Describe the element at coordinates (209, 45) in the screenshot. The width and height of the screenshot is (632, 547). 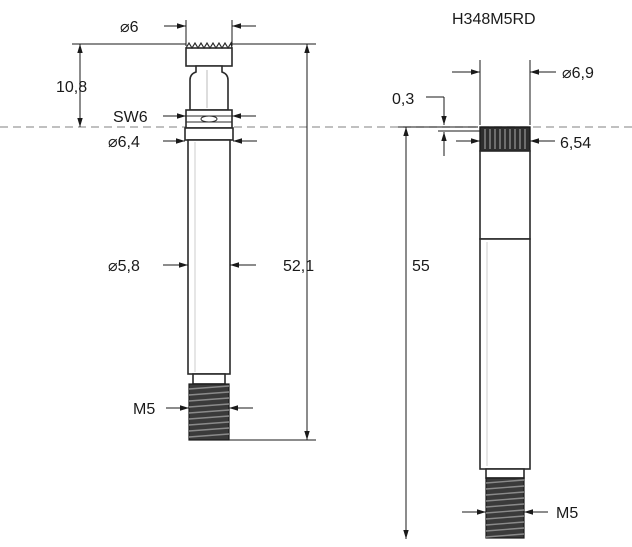
I see `left-knurl-teeth` at that location.